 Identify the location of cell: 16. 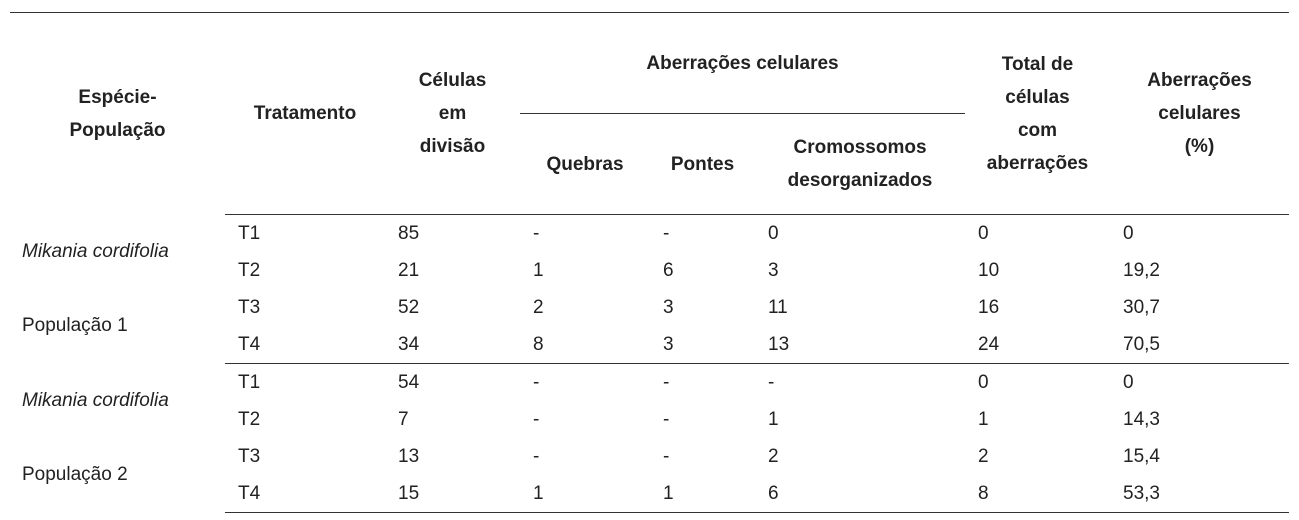
(989, 307).